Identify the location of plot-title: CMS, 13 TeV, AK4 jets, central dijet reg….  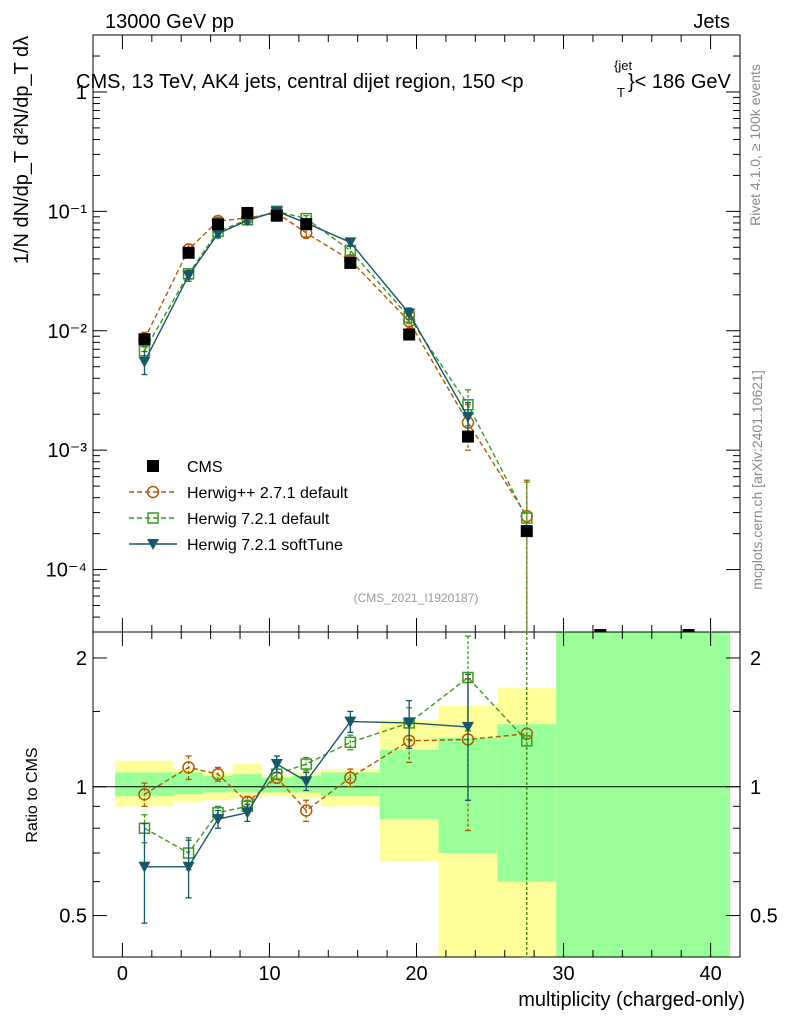
(404, 79).